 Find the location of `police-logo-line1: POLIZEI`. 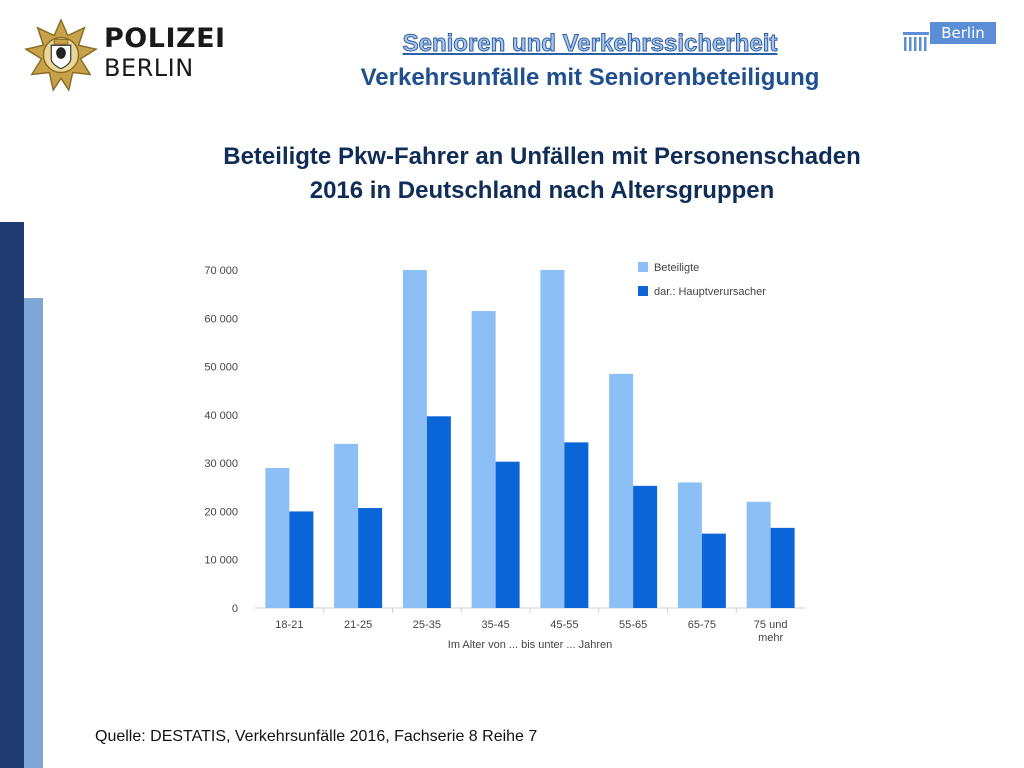

police-logo-line1: POLIZEI is located at coordinates (165, 38).